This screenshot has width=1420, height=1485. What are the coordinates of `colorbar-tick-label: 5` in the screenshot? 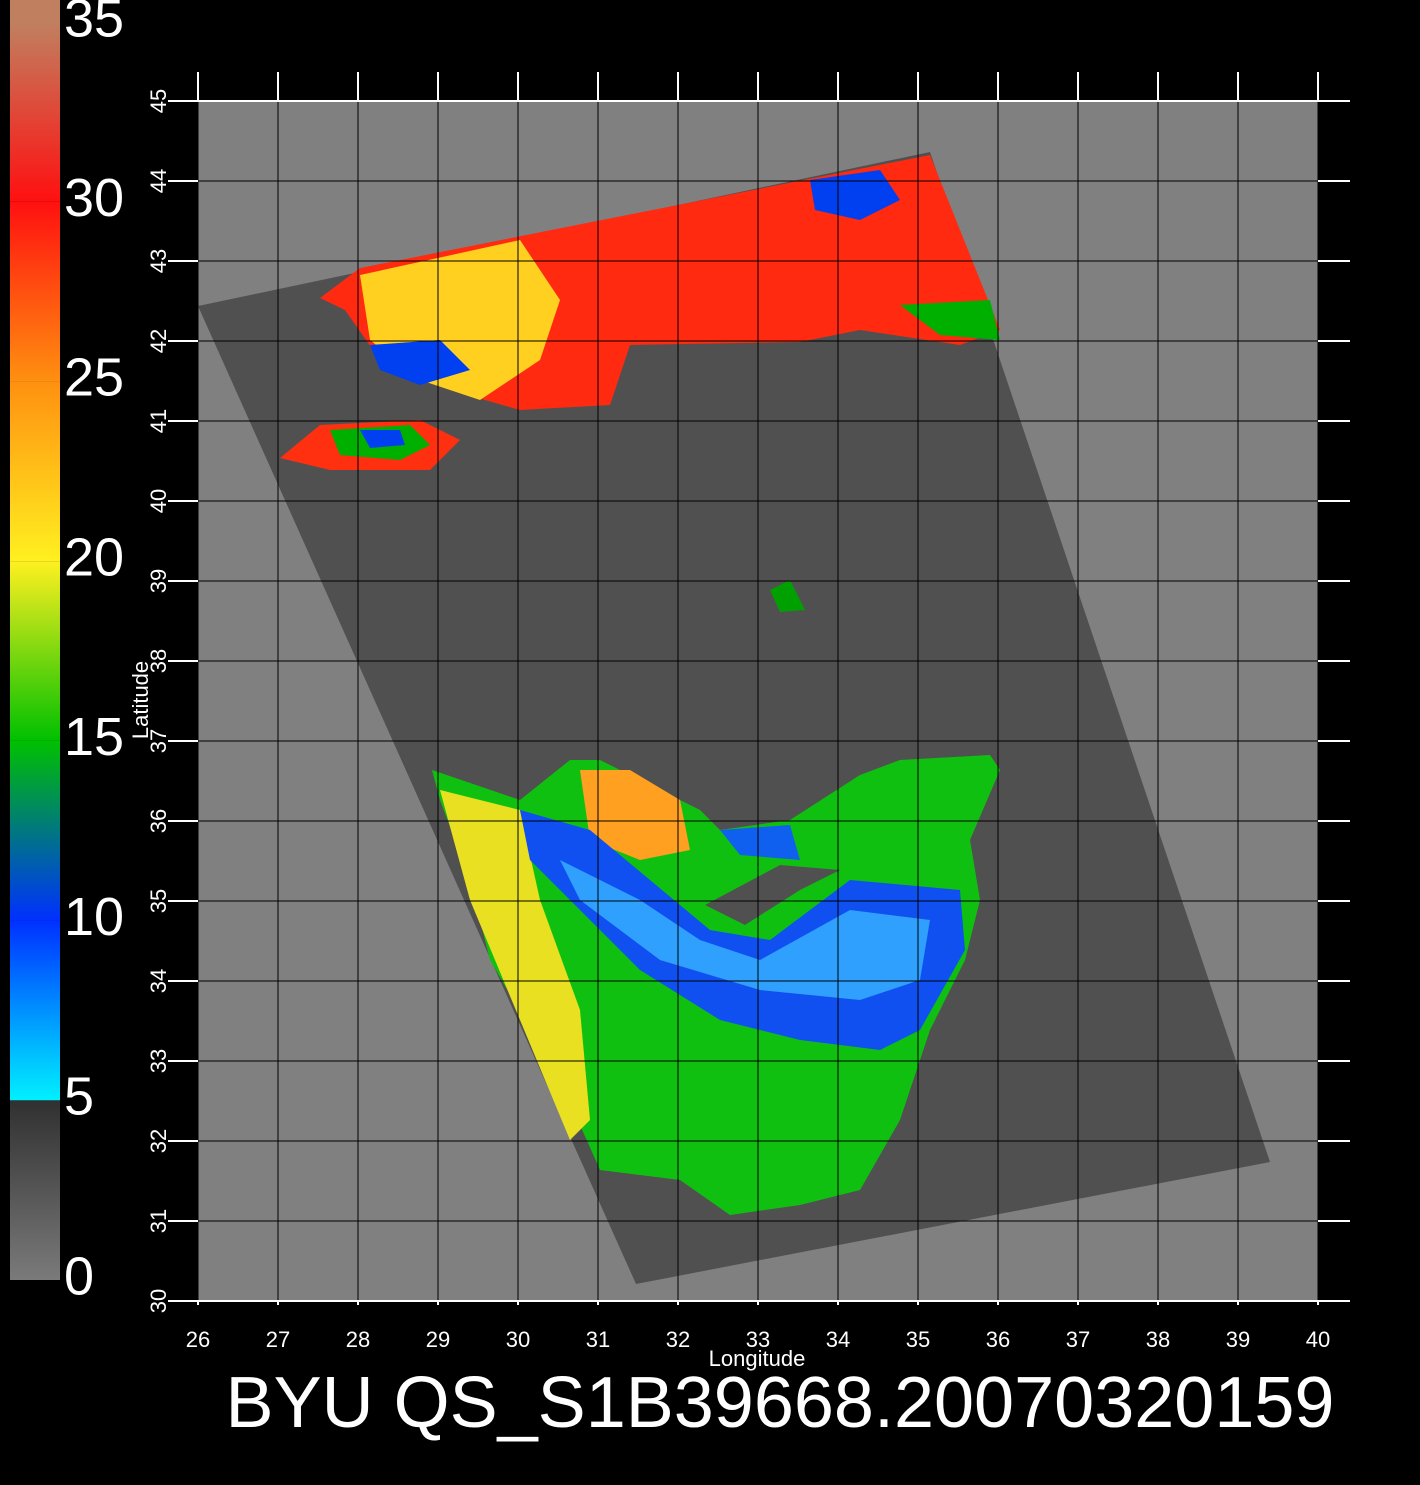 It's located at (79, 1097).